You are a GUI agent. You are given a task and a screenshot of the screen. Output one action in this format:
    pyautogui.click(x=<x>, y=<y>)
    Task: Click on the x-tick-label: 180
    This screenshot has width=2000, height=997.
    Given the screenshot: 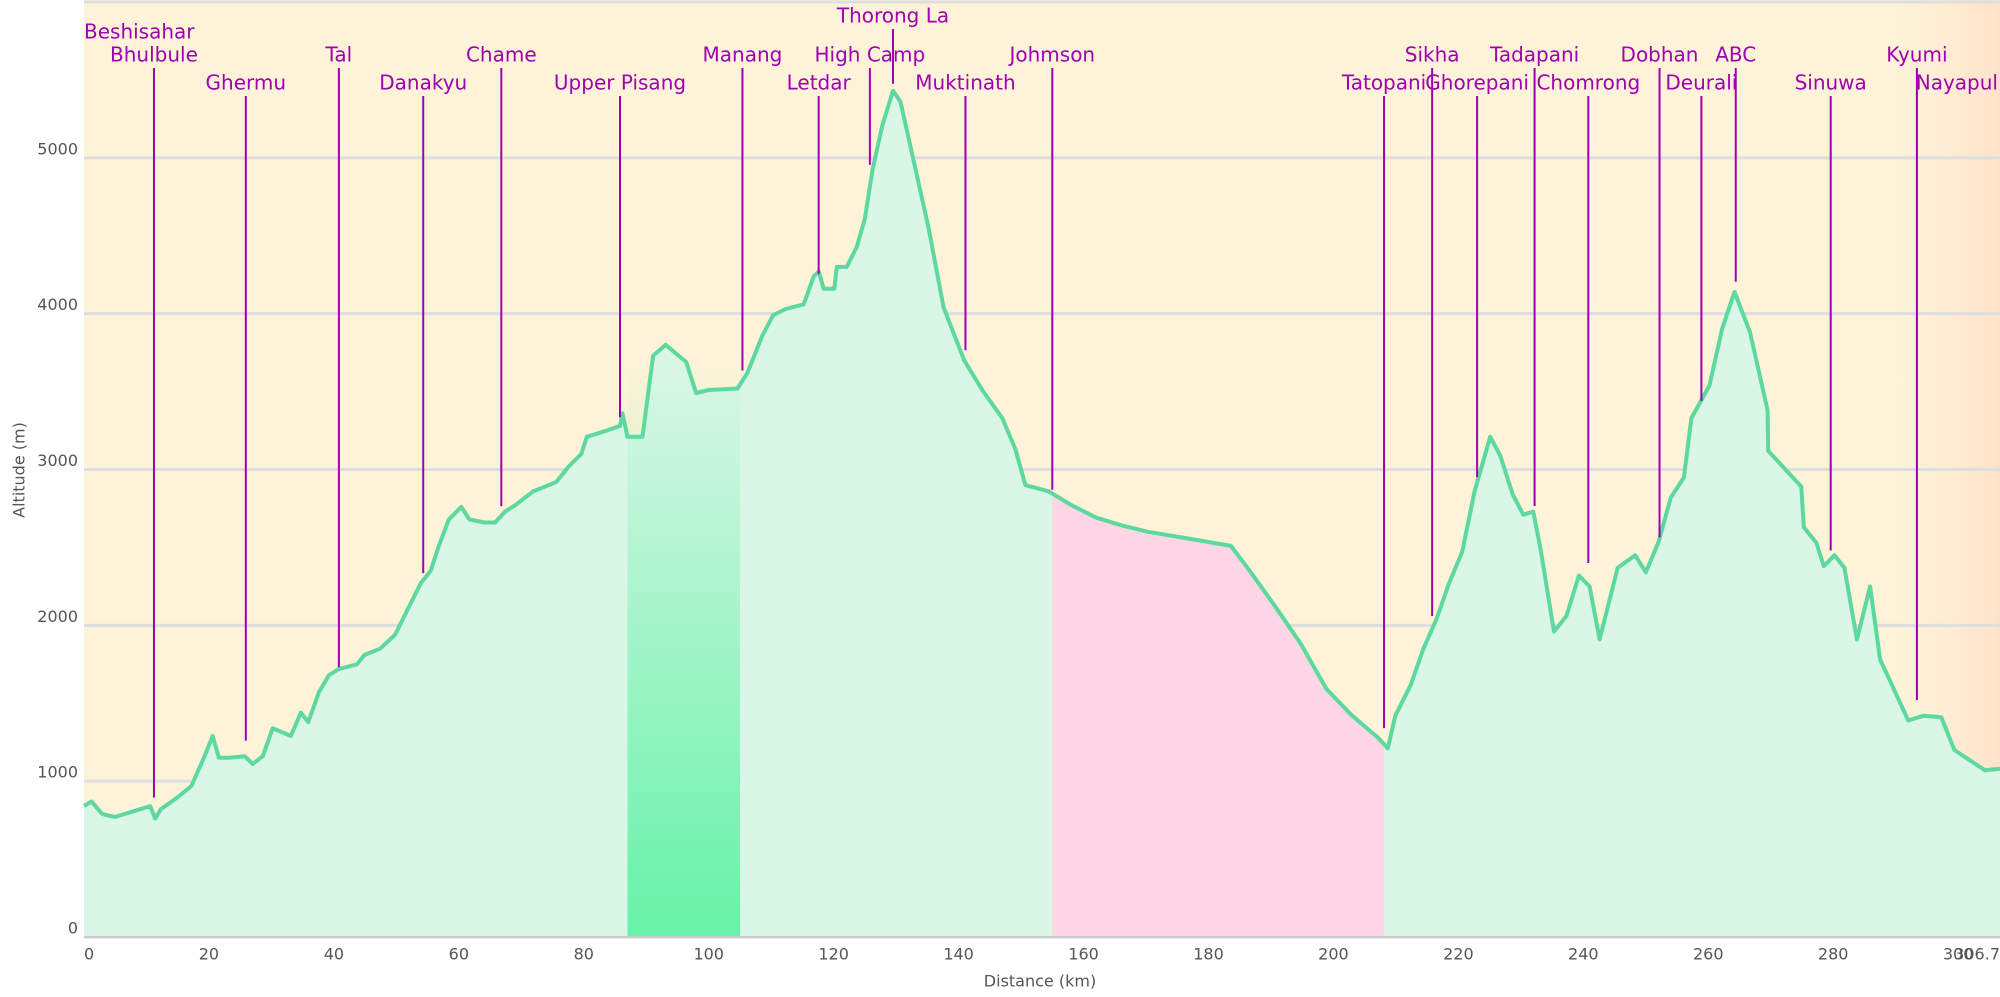 What is the action you would take?
    pyautogui.click(x=1208, y=954)
    